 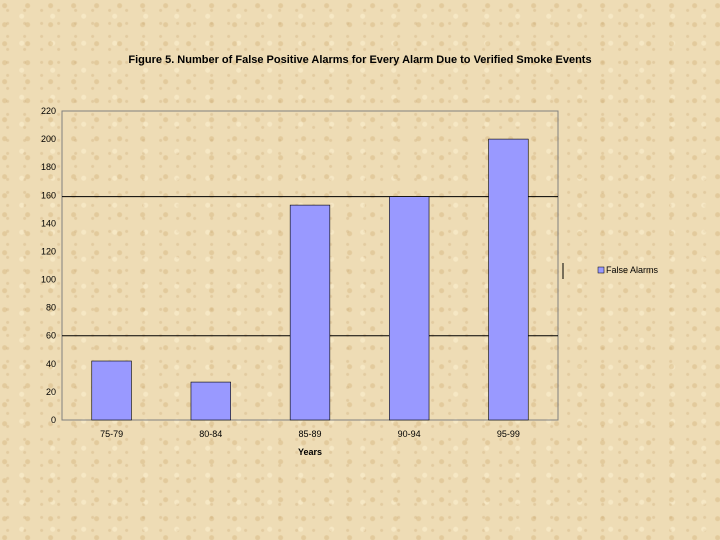 I want to click on y-tick-label: 200, so click(x=48, y=139).